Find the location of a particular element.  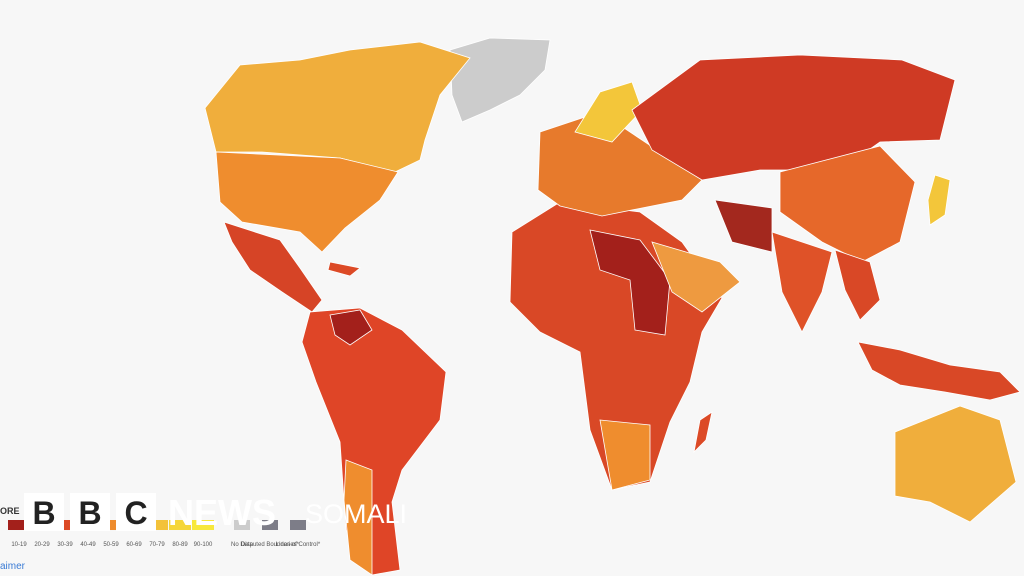

legend-label: 90-100 is located at coordinates (203, 545).